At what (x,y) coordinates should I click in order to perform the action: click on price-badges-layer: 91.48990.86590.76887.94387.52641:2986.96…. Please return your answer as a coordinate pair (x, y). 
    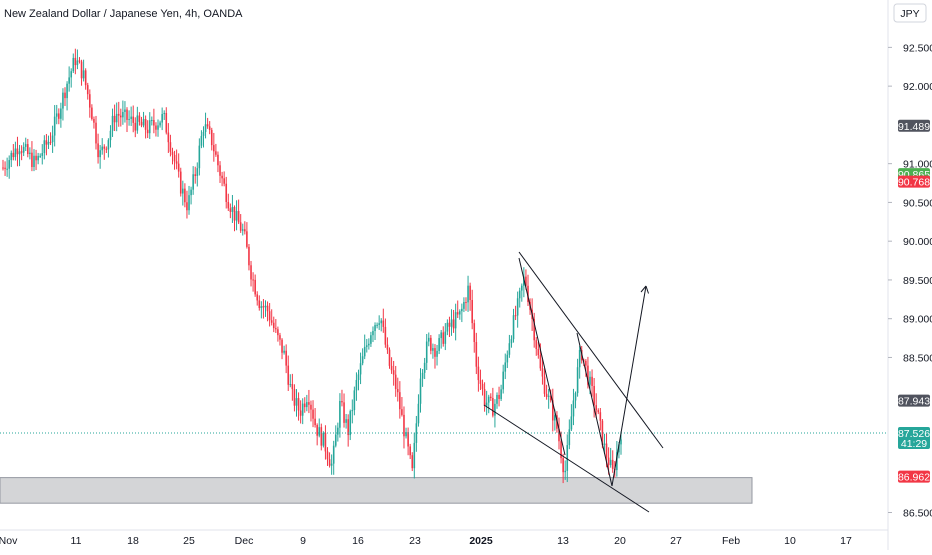
    Looking at the image, I should click on (914, 301).